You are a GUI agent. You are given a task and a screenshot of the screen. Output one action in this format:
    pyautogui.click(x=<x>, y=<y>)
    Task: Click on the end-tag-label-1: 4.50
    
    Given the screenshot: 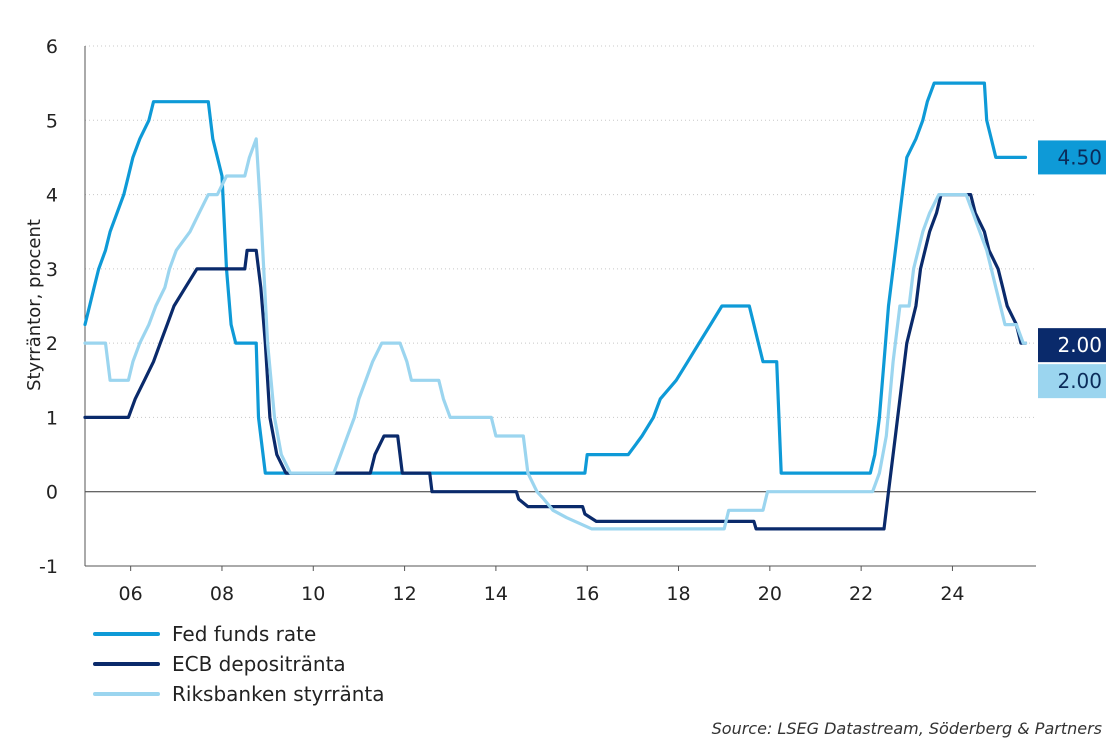 What is the action you would take?
    pyautogui.click(x=1079, y=157)
    